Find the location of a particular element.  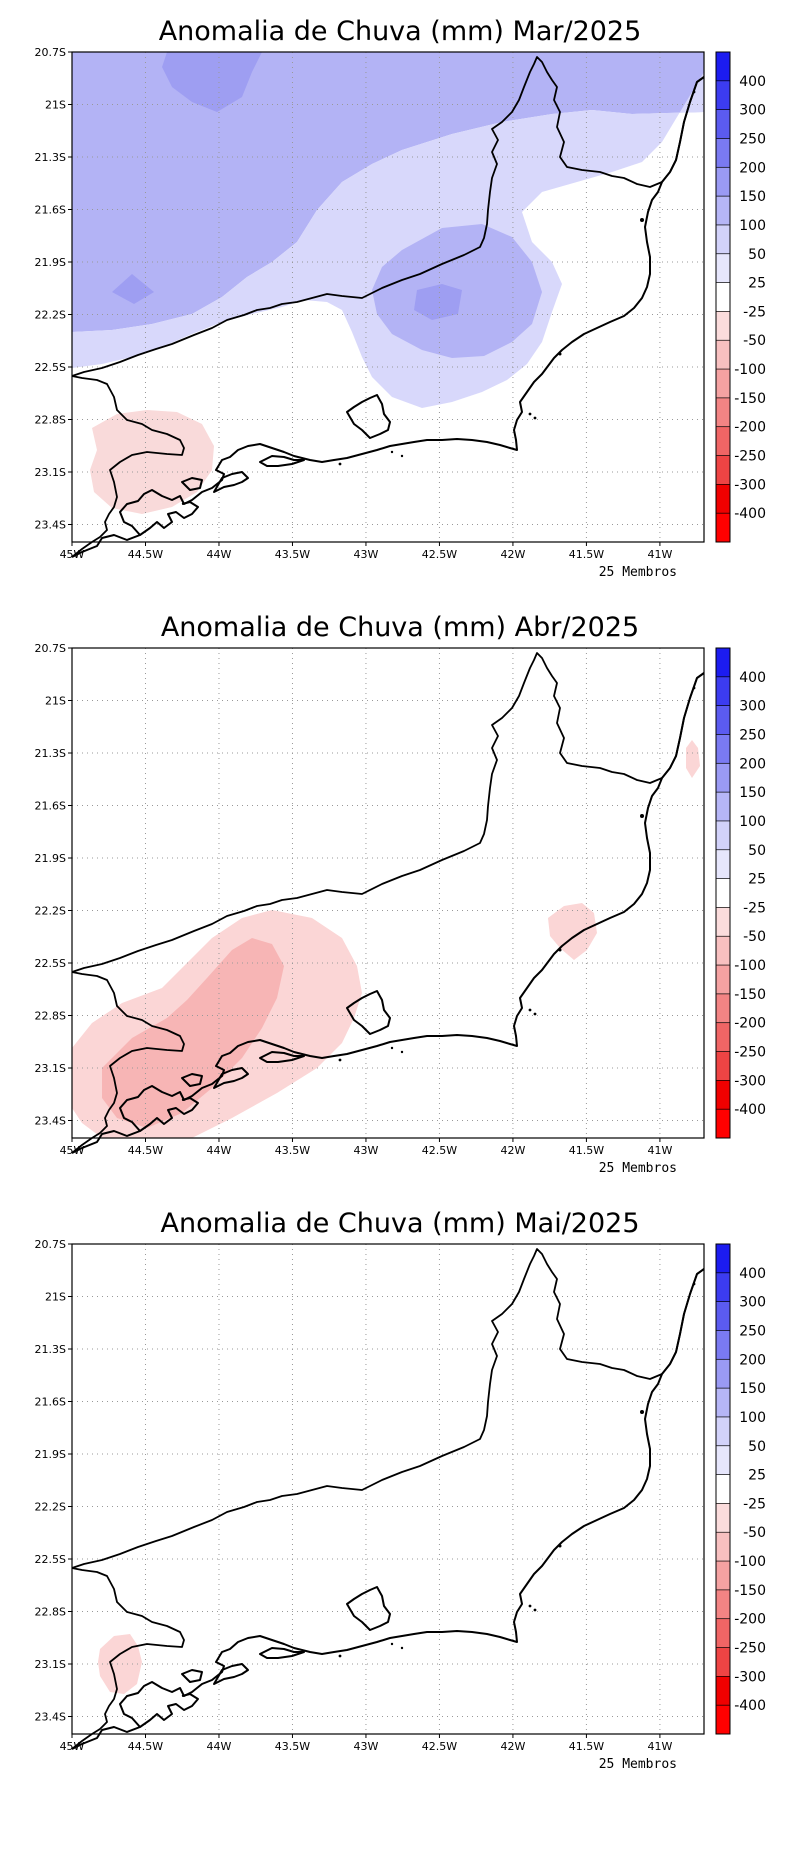

lat-tick-label: 23.1S is located at coordinates (50, 472).